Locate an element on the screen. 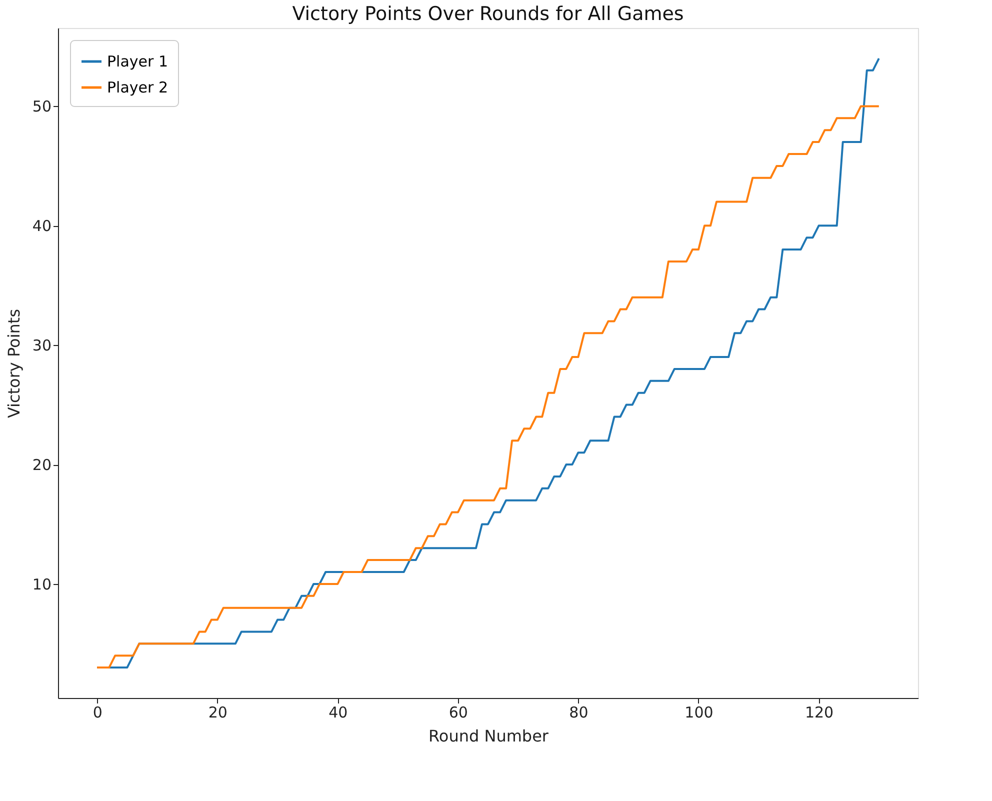 This screenshot has height=801, width=992. y-tick-label: 50 is located at coordinates (42, 107).